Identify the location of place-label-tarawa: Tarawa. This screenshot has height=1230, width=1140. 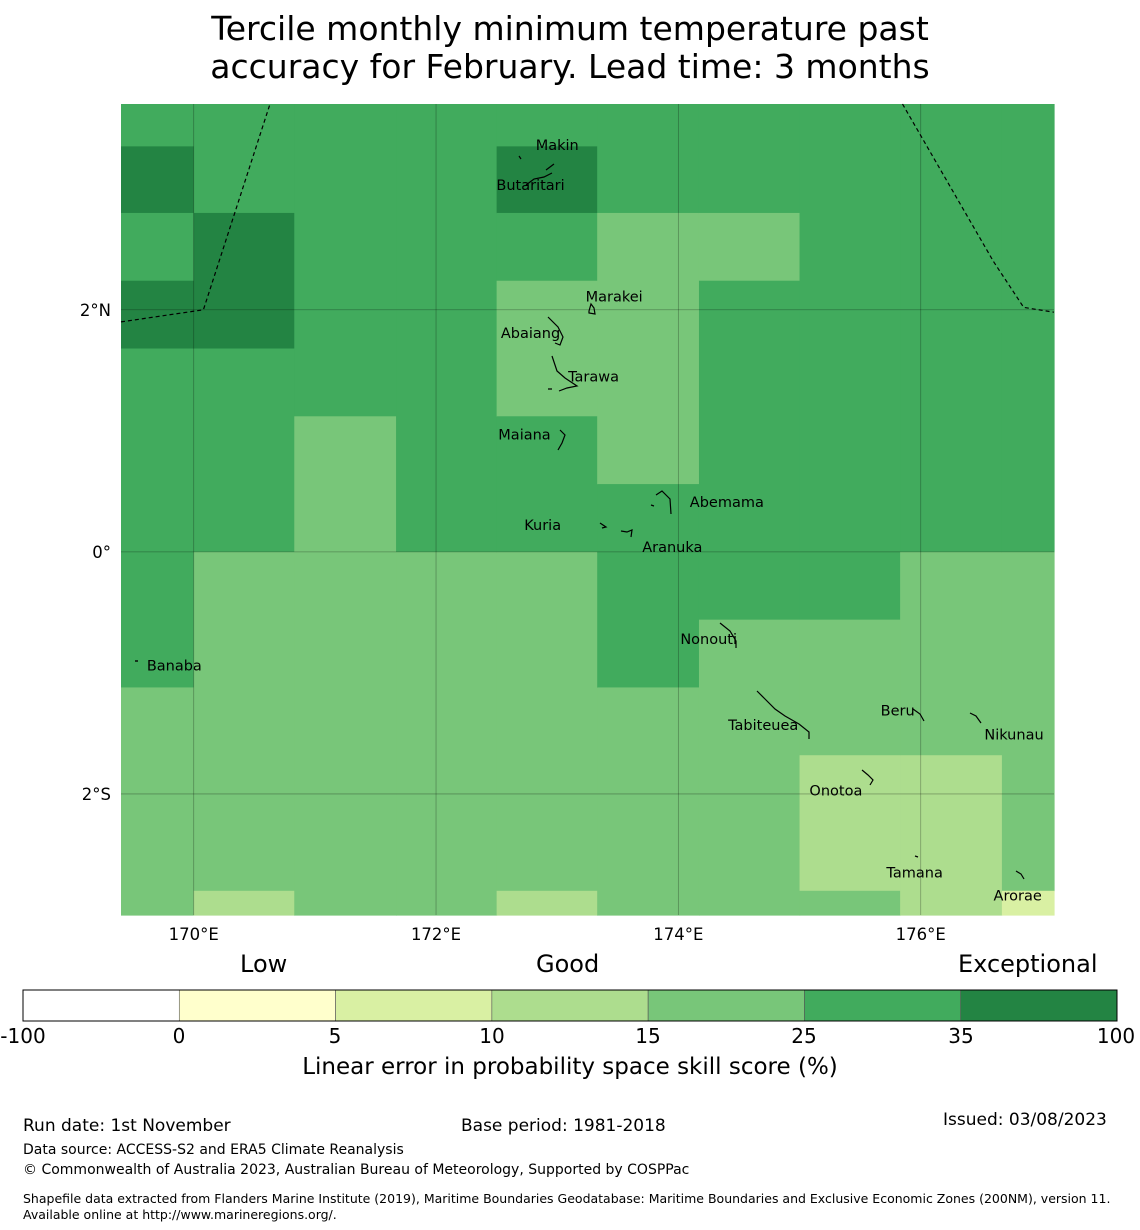
(593, 377).